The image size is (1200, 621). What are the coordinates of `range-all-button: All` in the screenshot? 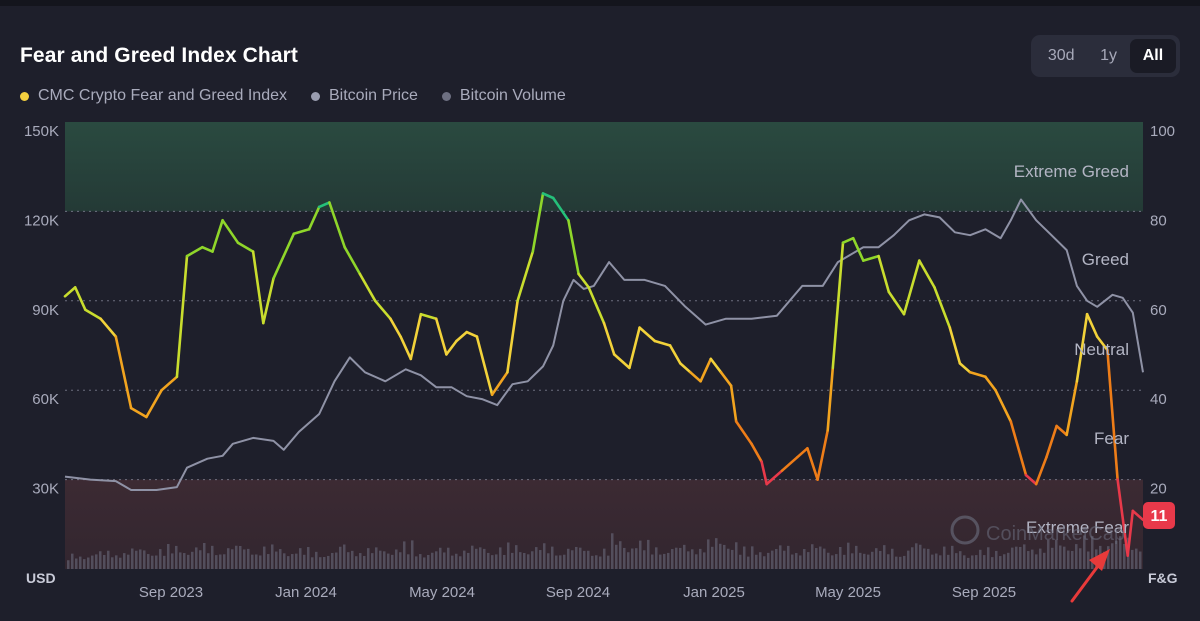 It's located at (1152, 56).